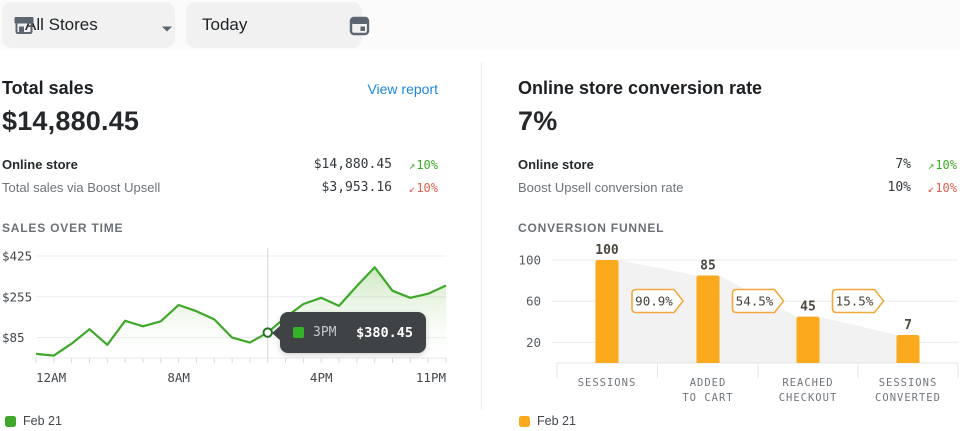 This screenshot has height=431, width=960. What do you see at coordinates (321, 377) in the screenshot?
I see `x-axis-label: 4PM` at bounding box center [321, 377].